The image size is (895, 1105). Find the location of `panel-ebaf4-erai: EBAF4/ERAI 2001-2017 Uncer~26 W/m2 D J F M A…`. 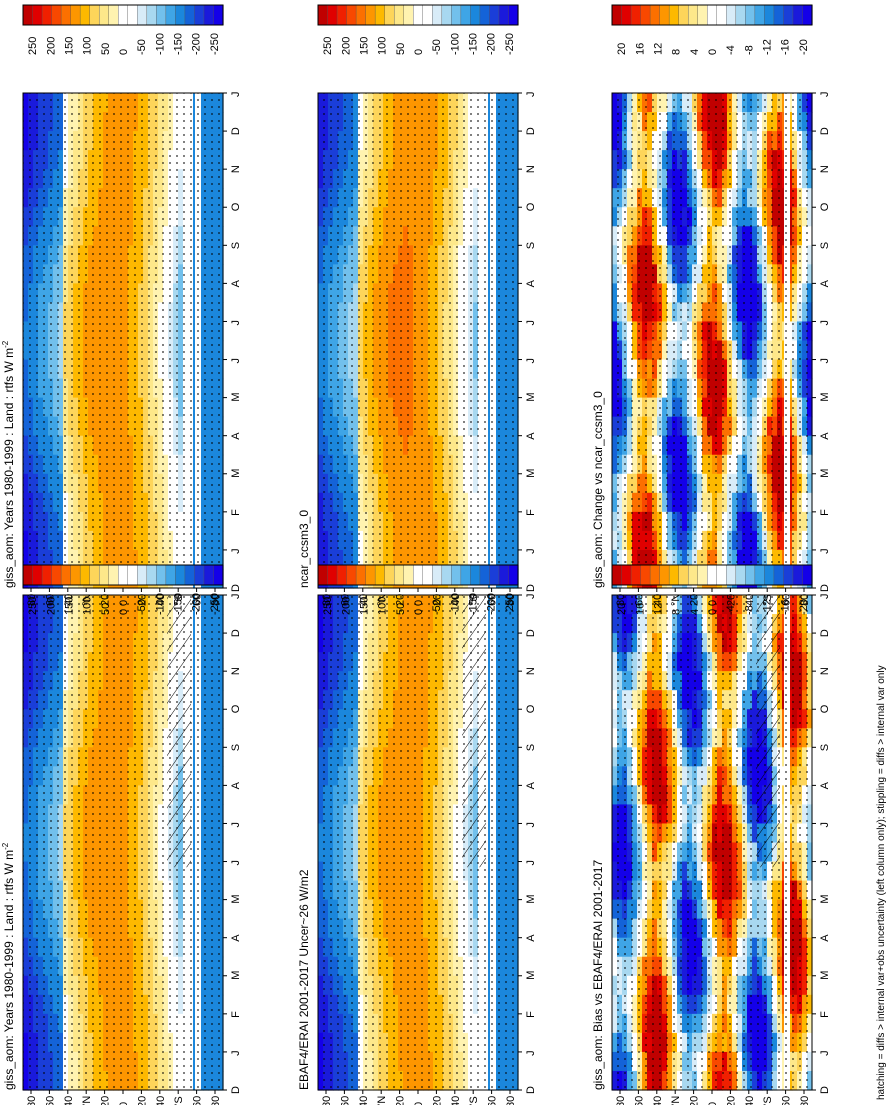

panel-ebaf4-erai: EBAF4/ERAI 2001-2017 Uncer~26 W/m2 D J F M A… is located at coordinates (417, 849).